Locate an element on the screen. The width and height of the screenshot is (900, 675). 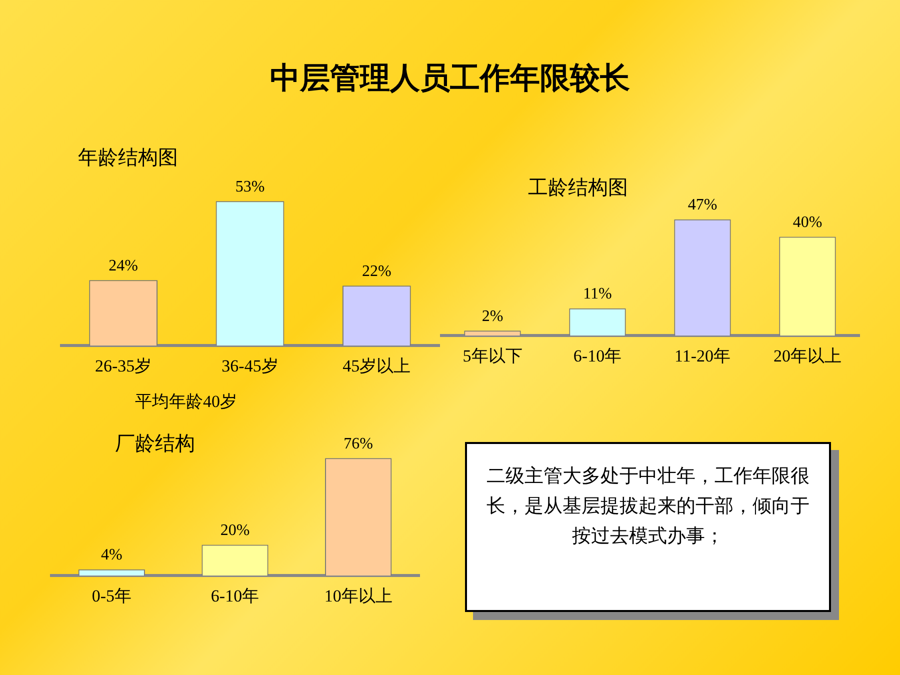
data-label: 76% is located at coordinates (358, 443).